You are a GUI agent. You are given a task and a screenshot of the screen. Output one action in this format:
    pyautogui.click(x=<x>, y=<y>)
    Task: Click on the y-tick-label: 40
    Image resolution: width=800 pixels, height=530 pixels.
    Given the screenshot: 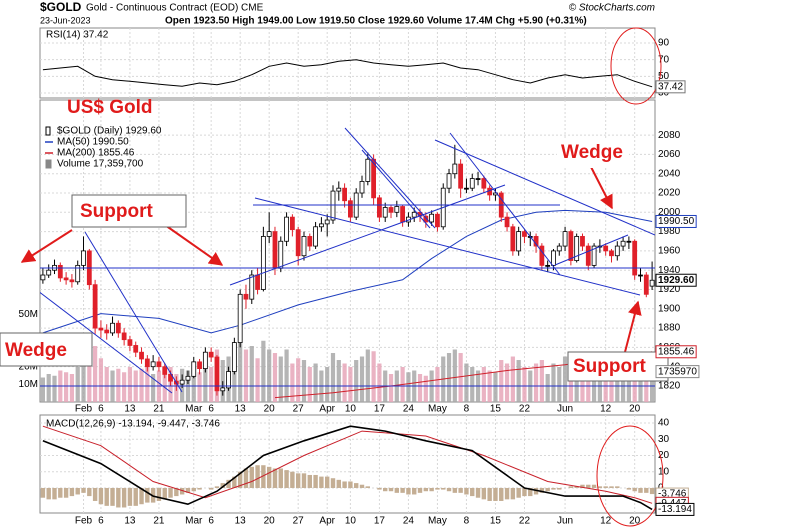 What is the action you would take?
    pyautogui.click(x=664, y=423)
    